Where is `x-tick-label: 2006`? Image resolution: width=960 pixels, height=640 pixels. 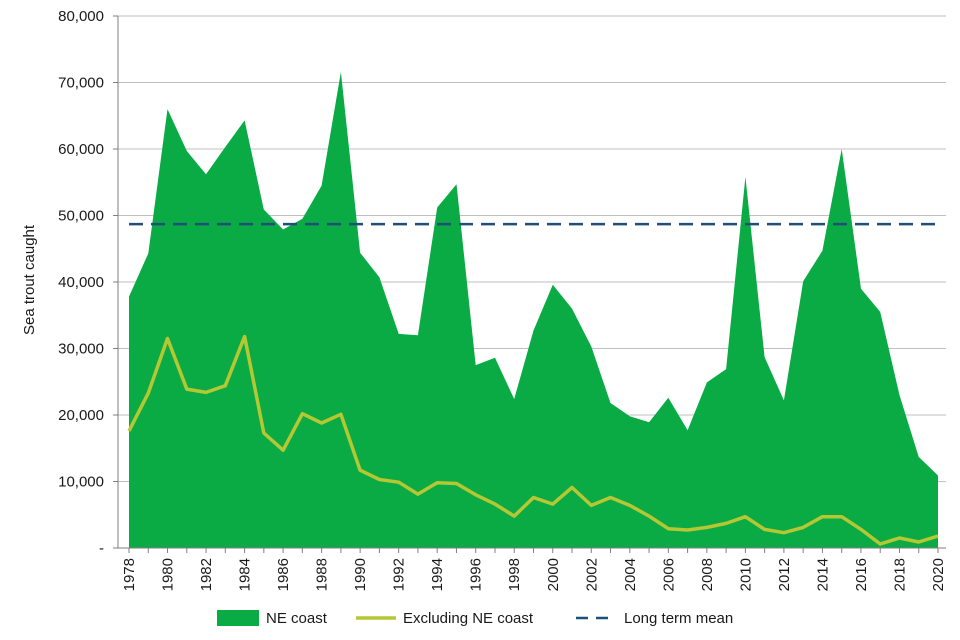
x-tick-label: 2006 is located at coordinates (668, 574).